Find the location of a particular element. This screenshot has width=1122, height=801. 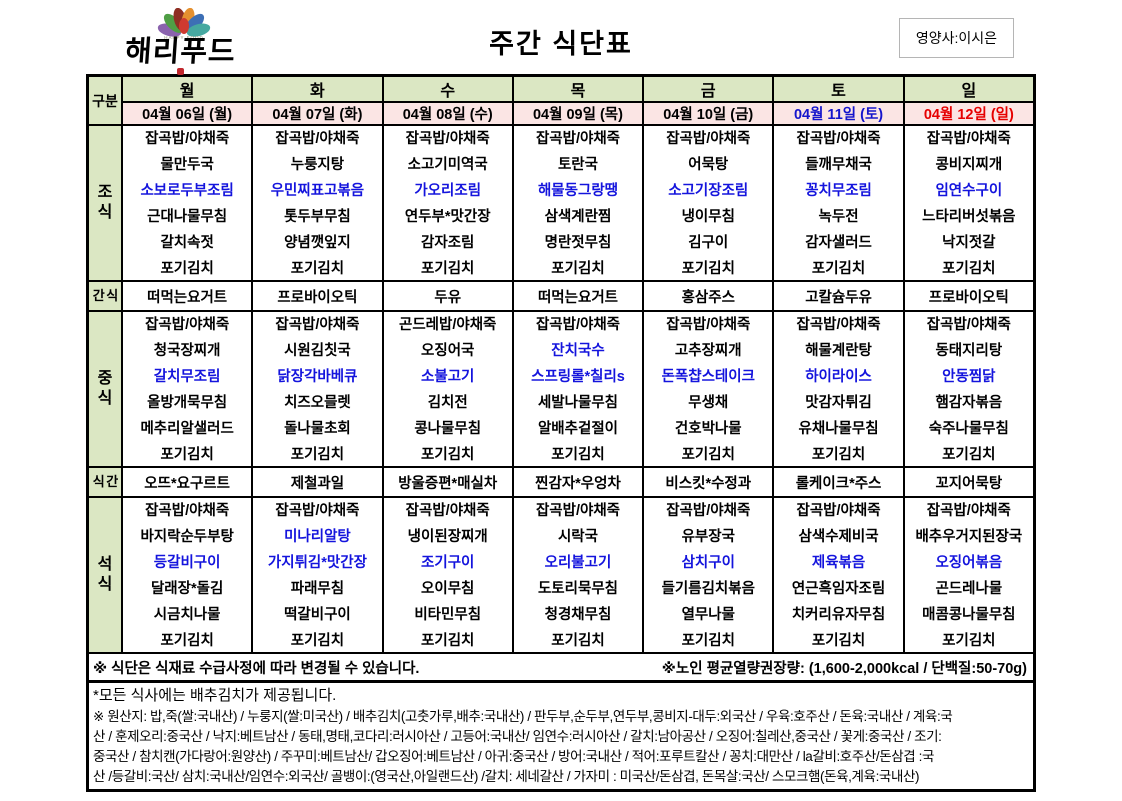

menu-item: 연두부*맛간장 is located at coordinates (447, 217).